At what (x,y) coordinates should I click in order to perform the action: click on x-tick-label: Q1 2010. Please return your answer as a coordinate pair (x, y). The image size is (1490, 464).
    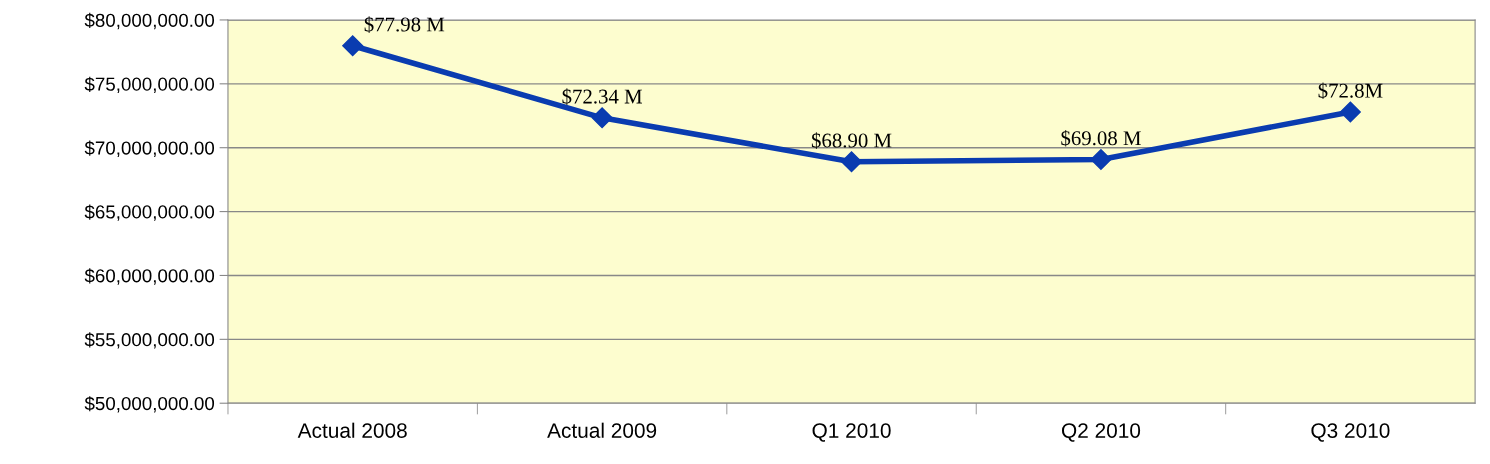
    Looking at the image, I should click on (851, 432).